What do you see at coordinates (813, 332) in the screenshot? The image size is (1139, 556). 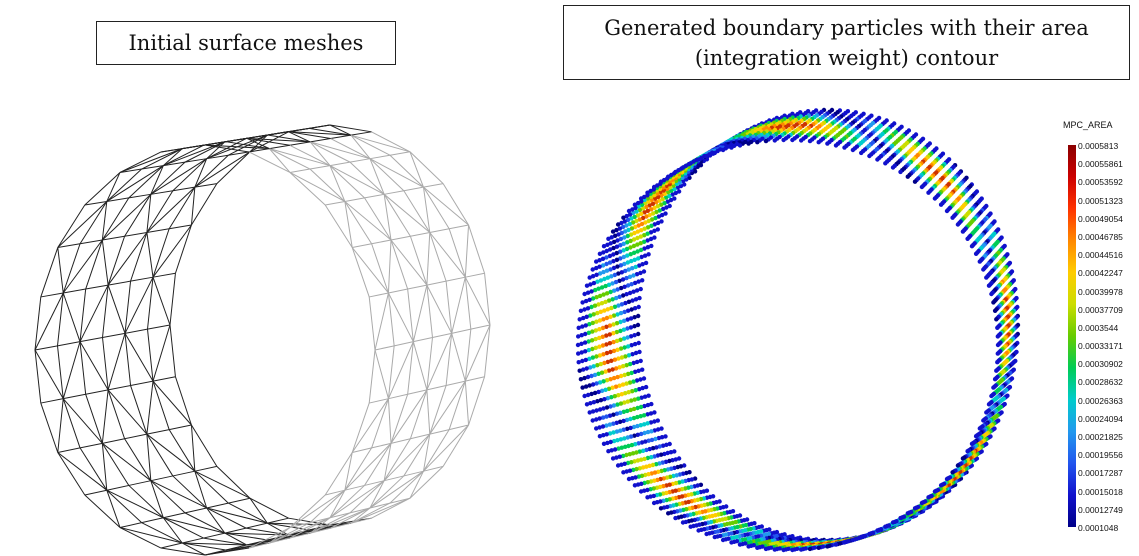 I see `cylinder-opening` at bounding box center [813, 332].